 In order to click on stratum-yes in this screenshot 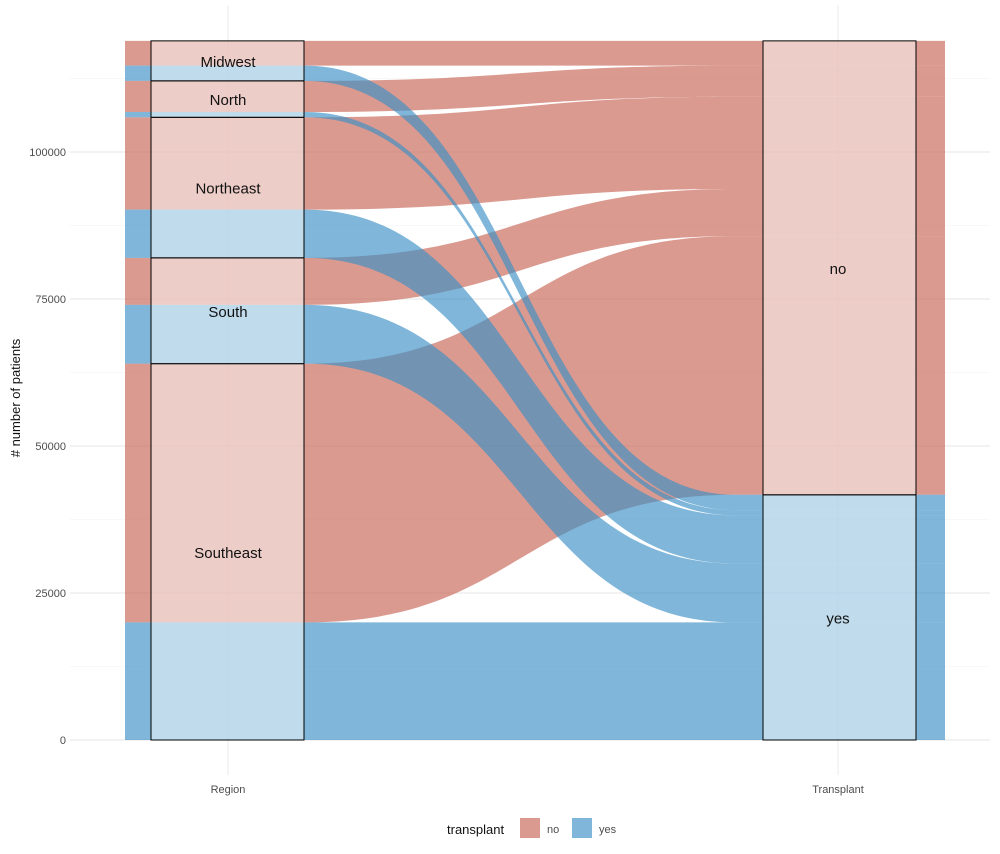, I will do `click(839, 617)`.